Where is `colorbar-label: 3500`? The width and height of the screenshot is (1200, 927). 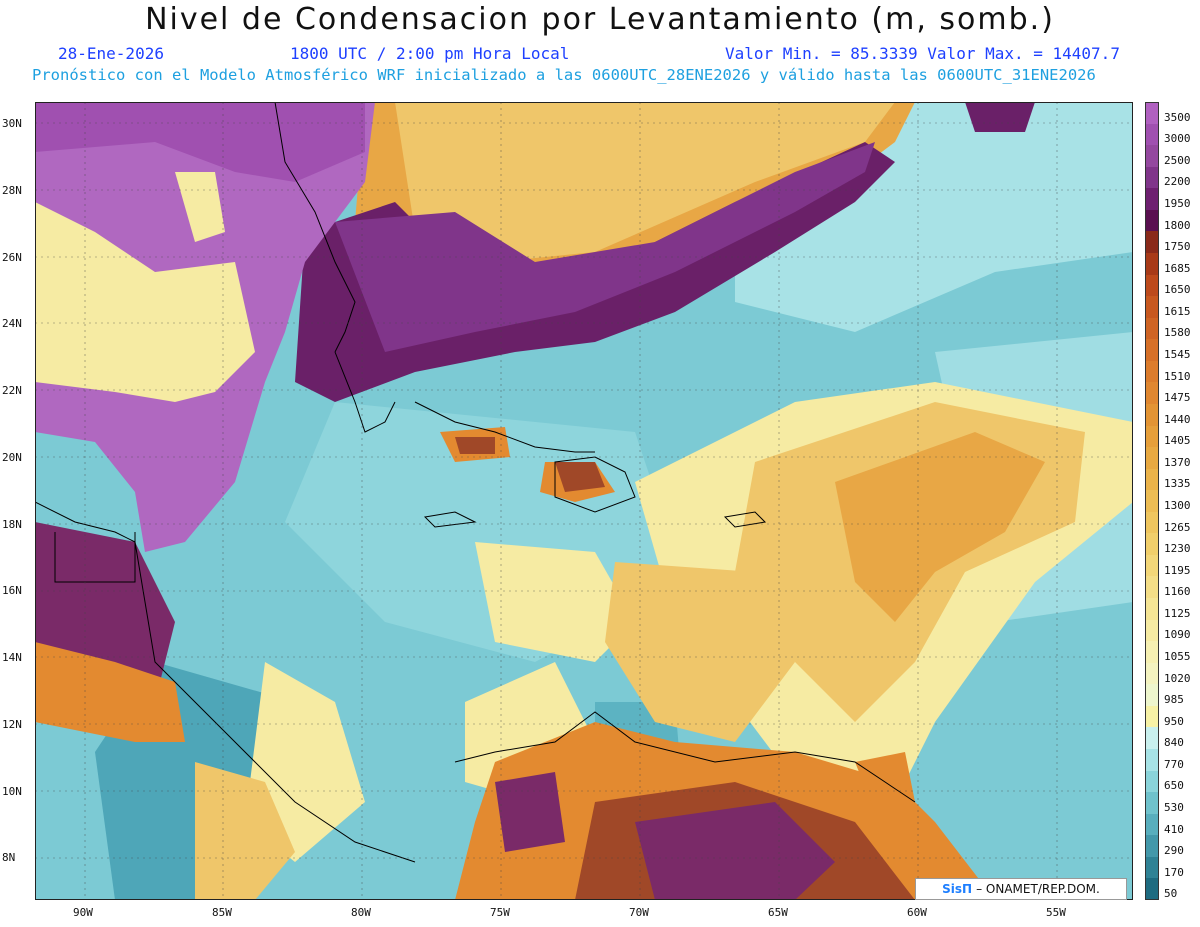 colorbar-label: 3500 is located at coordinates (1177, 117).